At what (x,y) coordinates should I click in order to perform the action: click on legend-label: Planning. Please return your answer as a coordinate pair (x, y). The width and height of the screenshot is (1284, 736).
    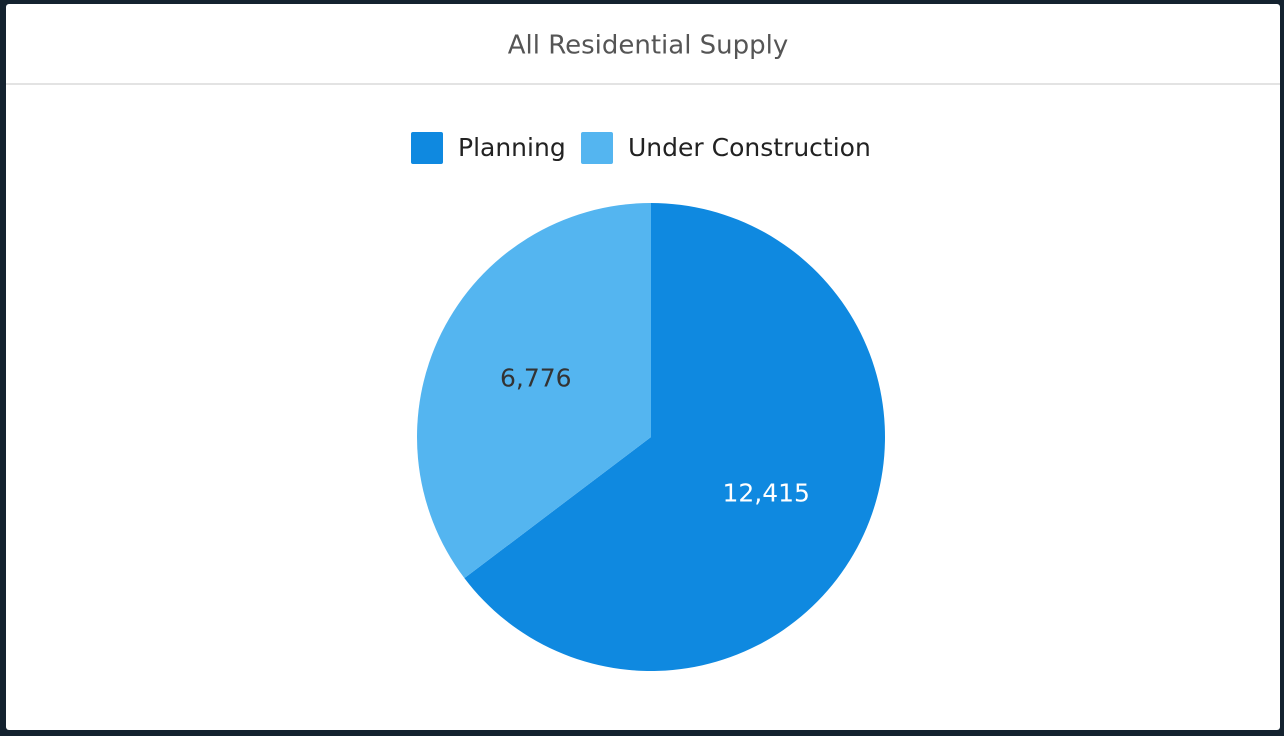
    Looking at the image, I should click on (512, 147).